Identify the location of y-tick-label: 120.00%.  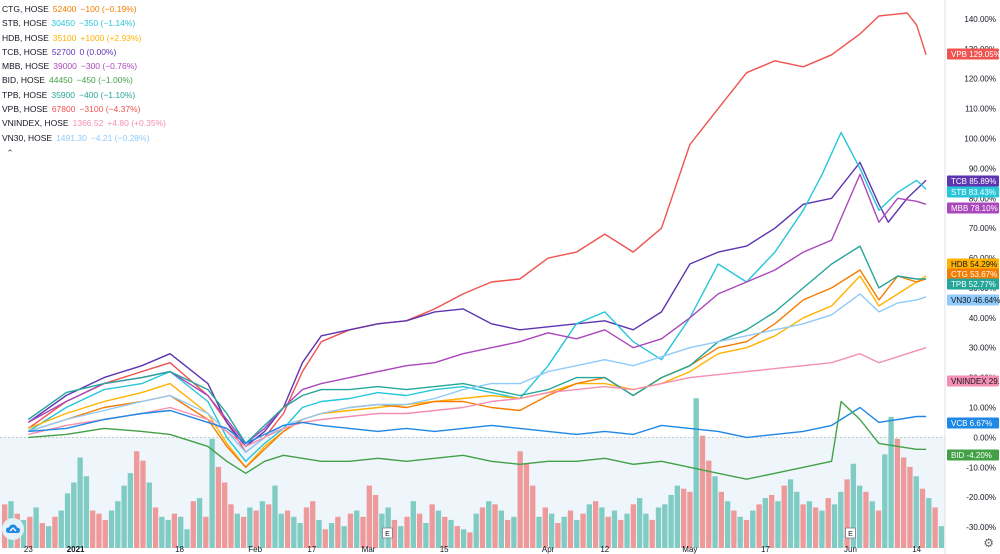
(980, 79).